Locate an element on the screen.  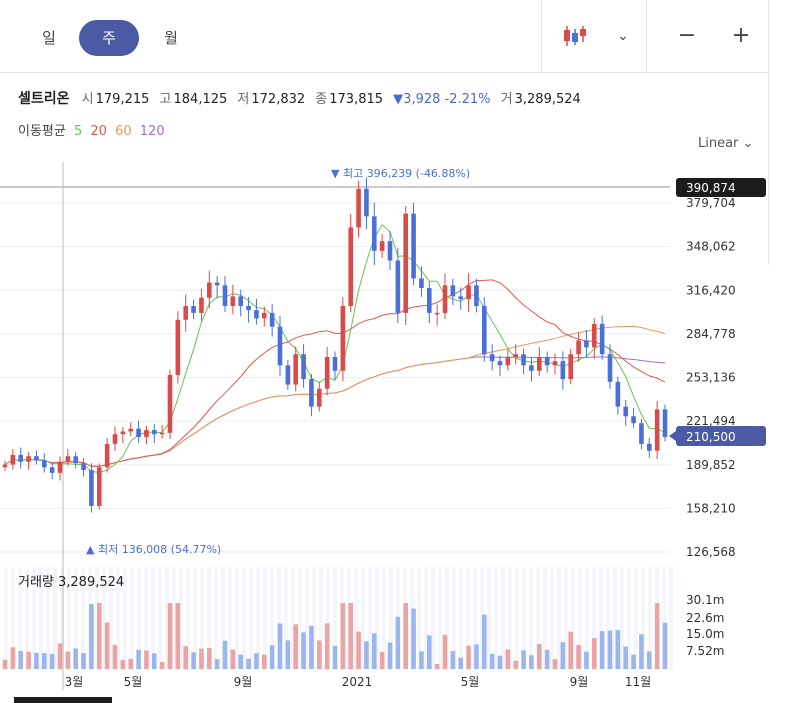
scale-select: Linear ⌄ is located at coordinates (725, 143).